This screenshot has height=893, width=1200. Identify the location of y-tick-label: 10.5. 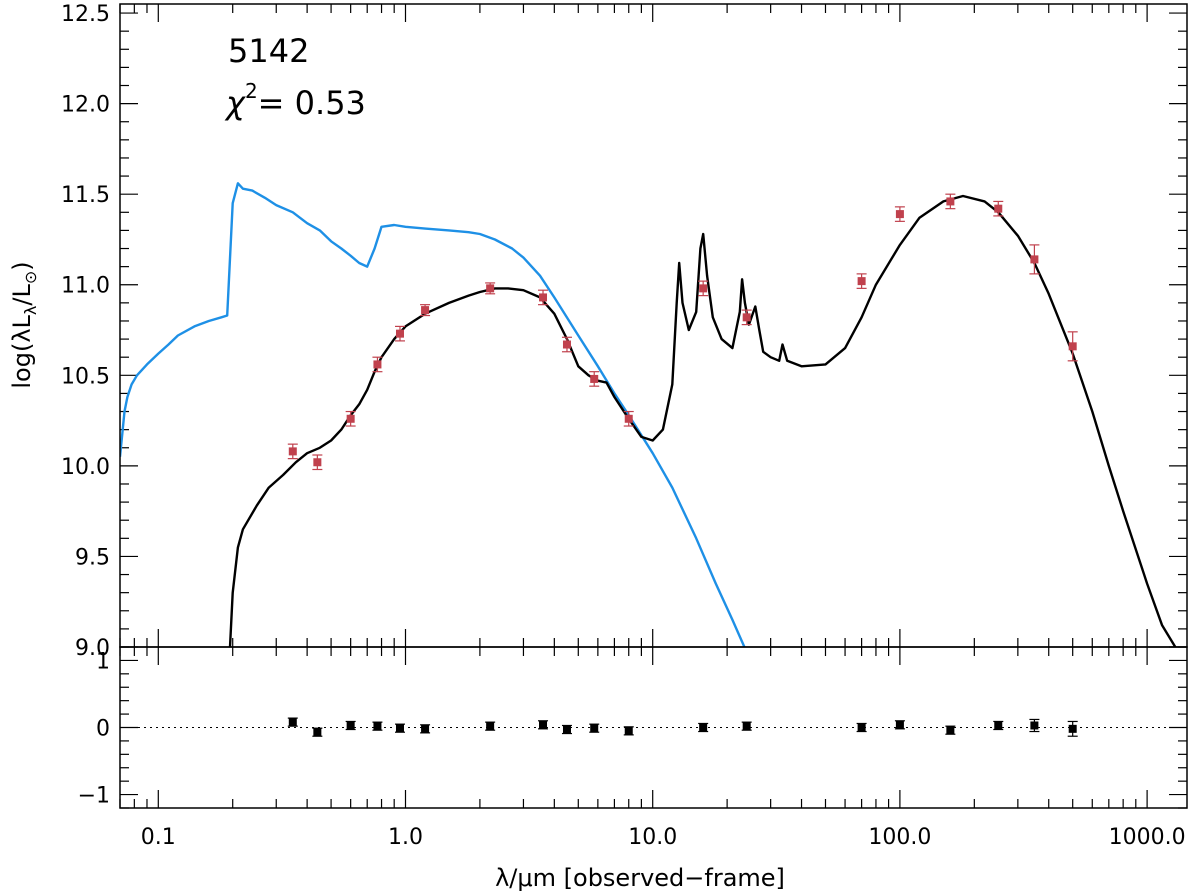
(85, 376).